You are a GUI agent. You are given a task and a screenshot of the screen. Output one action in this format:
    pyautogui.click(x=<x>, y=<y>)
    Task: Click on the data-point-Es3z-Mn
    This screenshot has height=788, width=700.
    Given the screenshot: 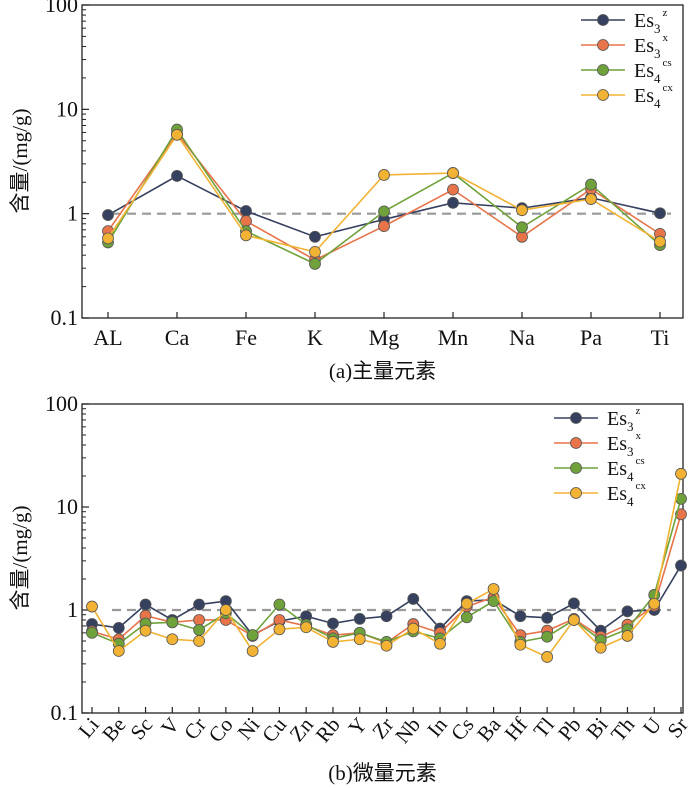 What is the action you would take?
    pyautogui.click(x=453, y=202)
    